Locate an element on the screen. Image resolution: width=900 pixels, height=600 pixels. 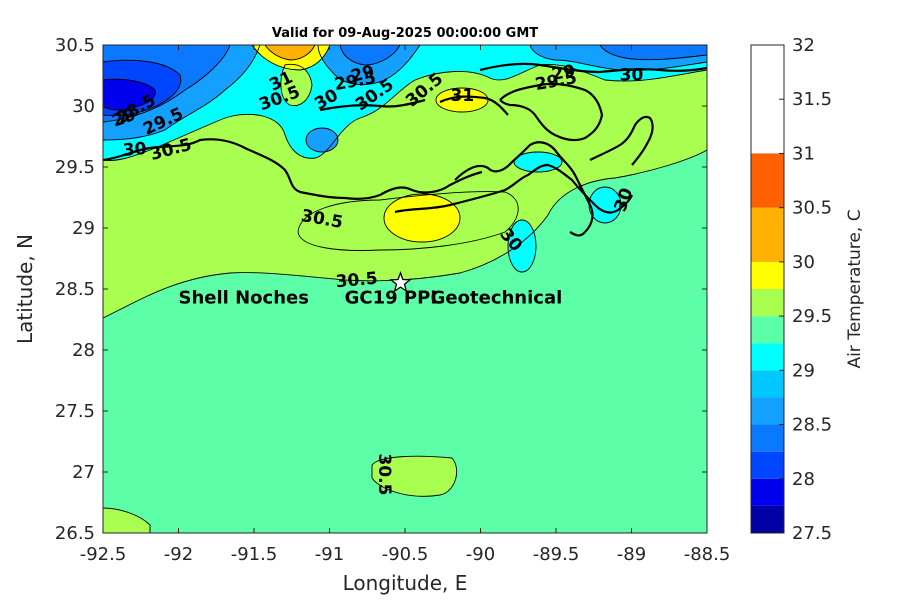
colorbar-tick-label: 28.5 is located at coordinates (812, 425).